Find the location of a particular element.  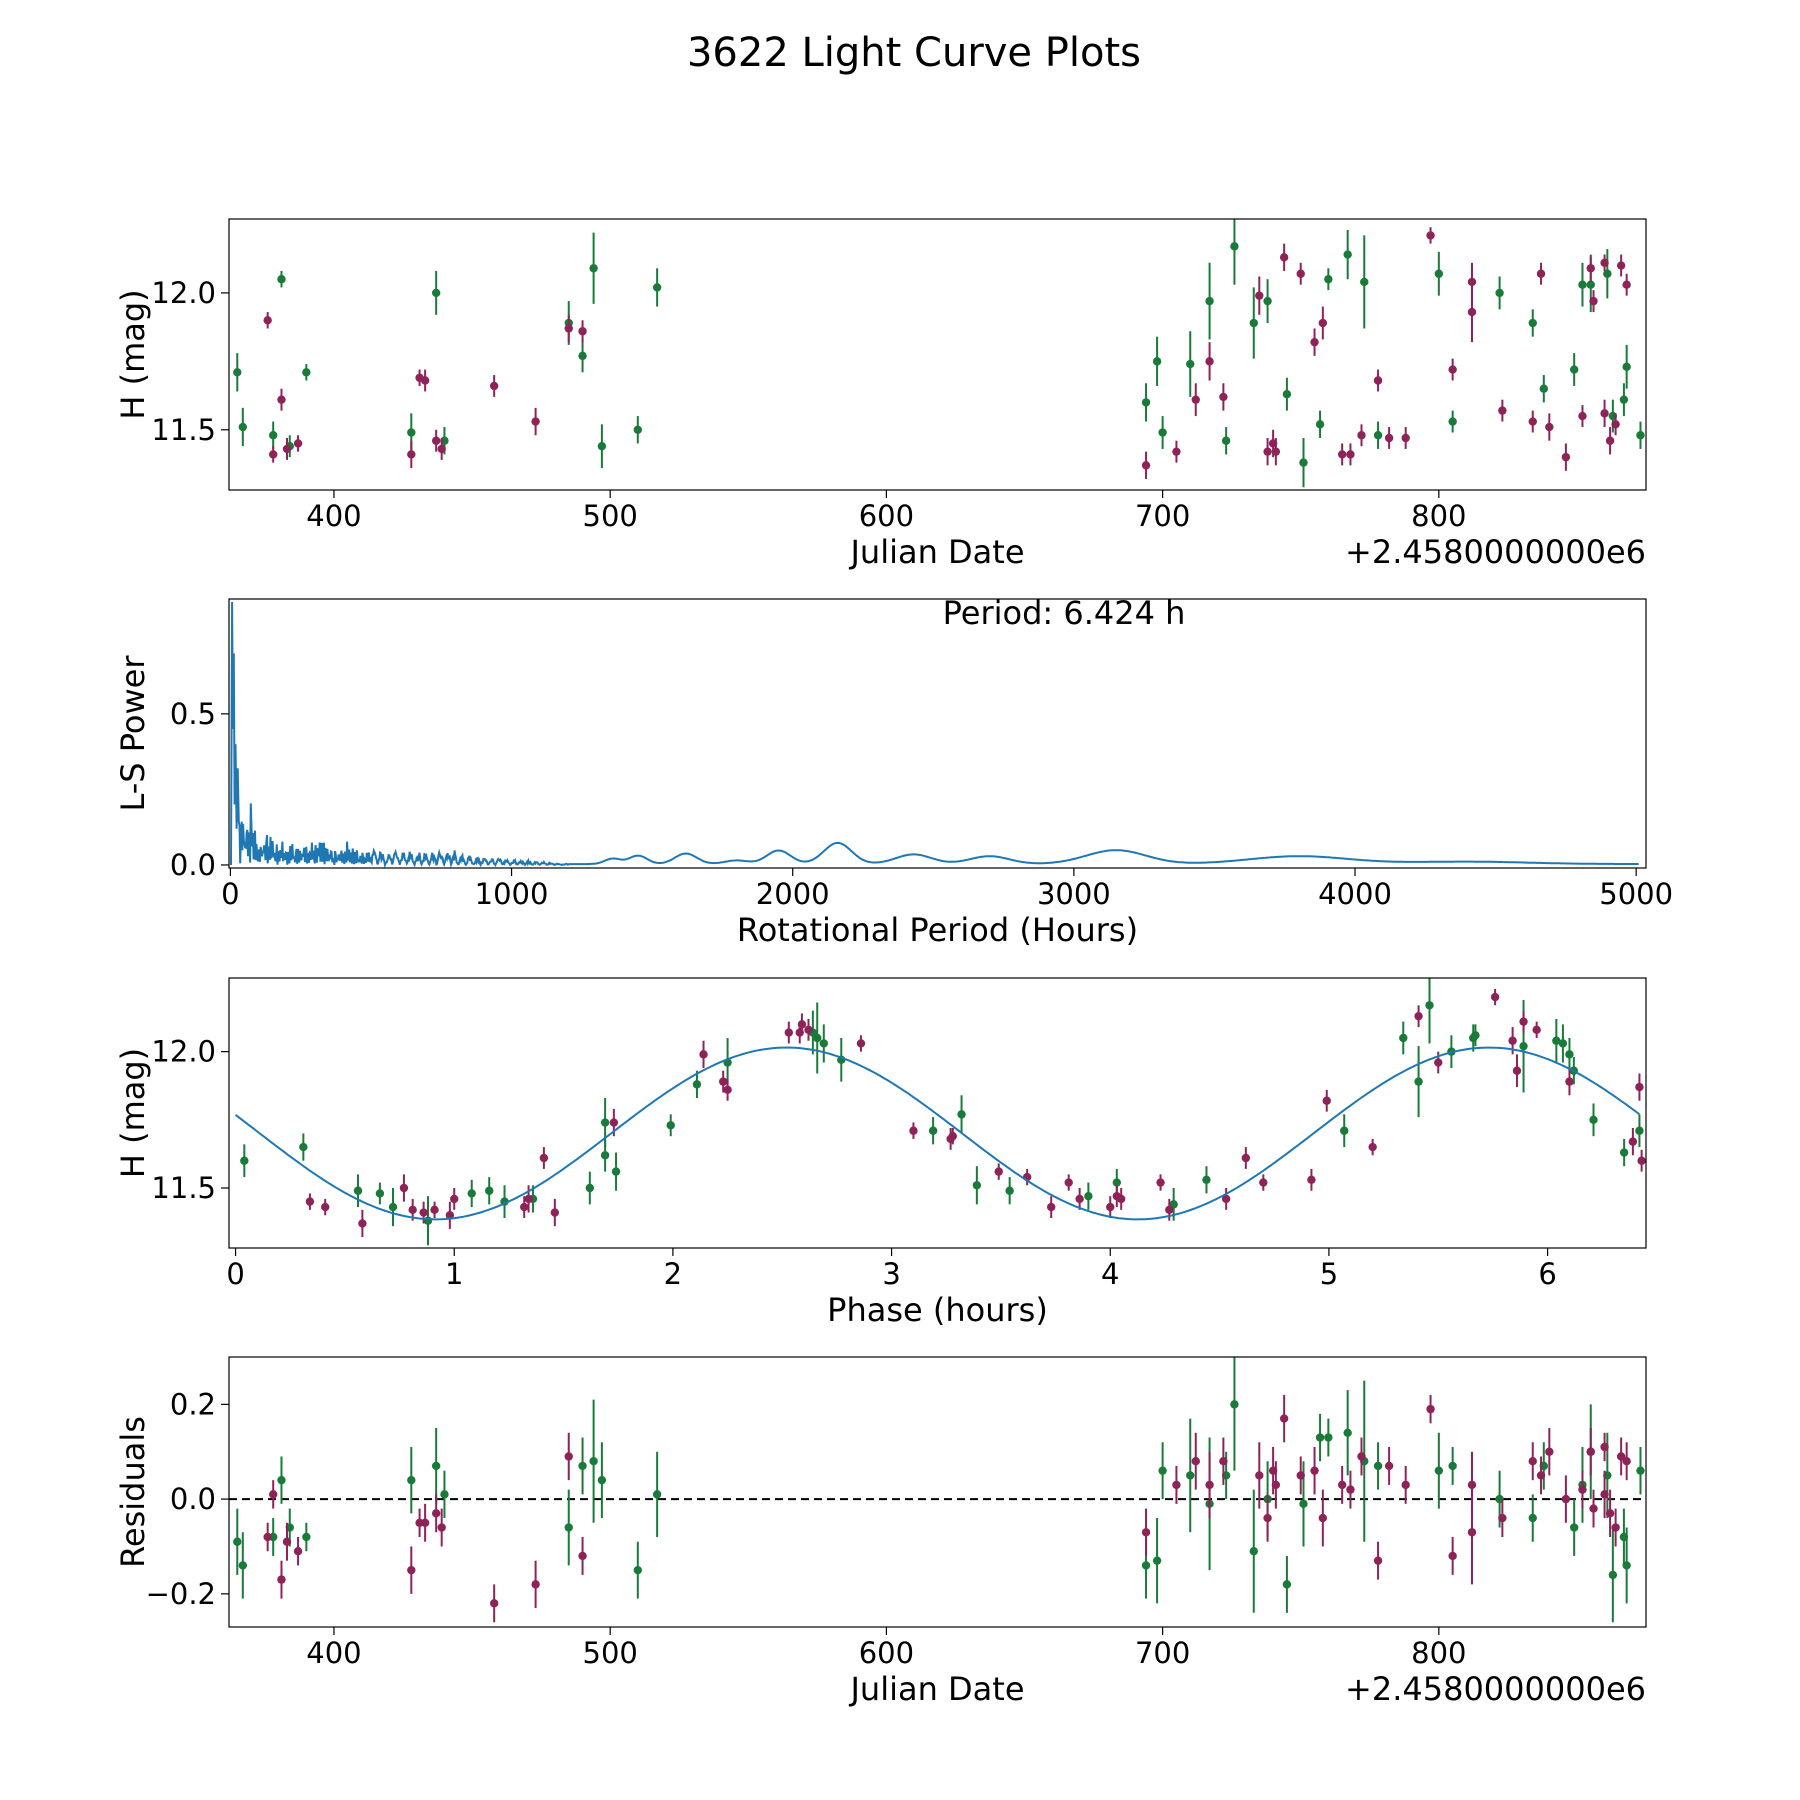

y-tick-label: 11.5 is located at coordinates (183, 430).